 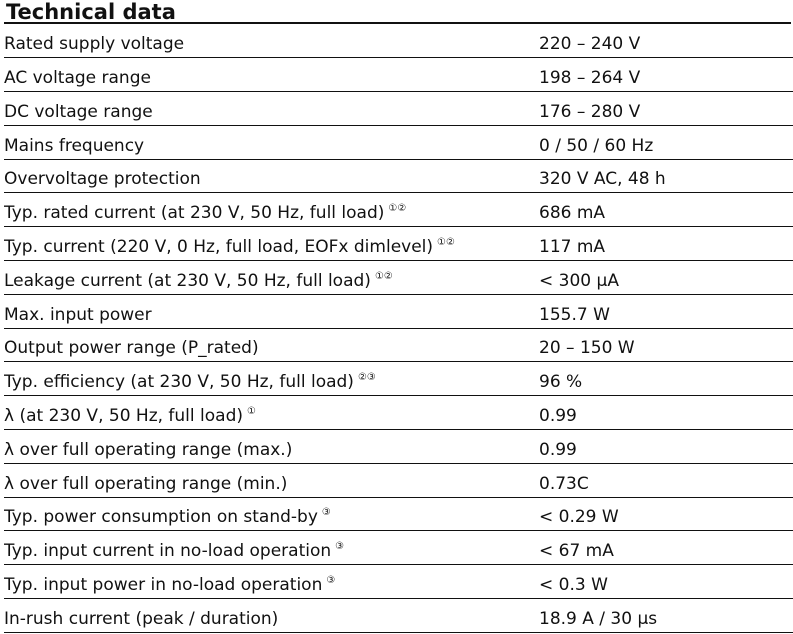 I want to click on section-title: Technical data, so click(x=397, y=12).